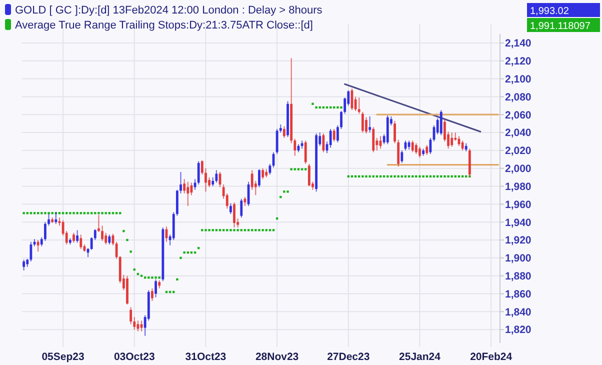  Describe the element at coordinates (518, 276) in the screenshot. I see `y-tick-label: 1,880` at that location.